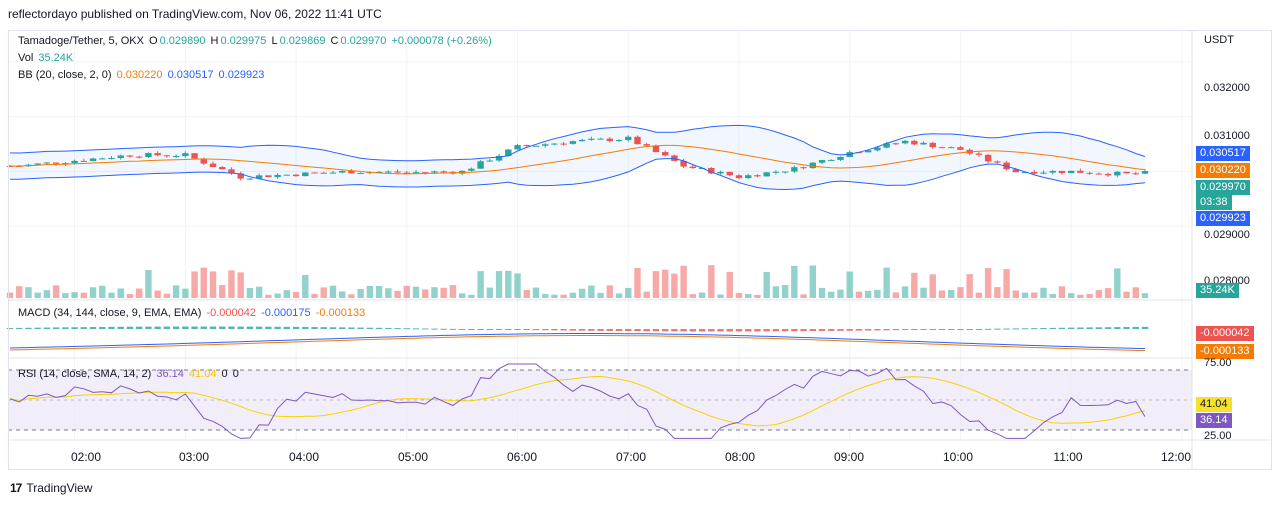 This screenshot has height=506, width=1280. Describe the element at coordinates (190, 75) in the screenshot. I see `bb-upper-value: 0.030517` at that location.